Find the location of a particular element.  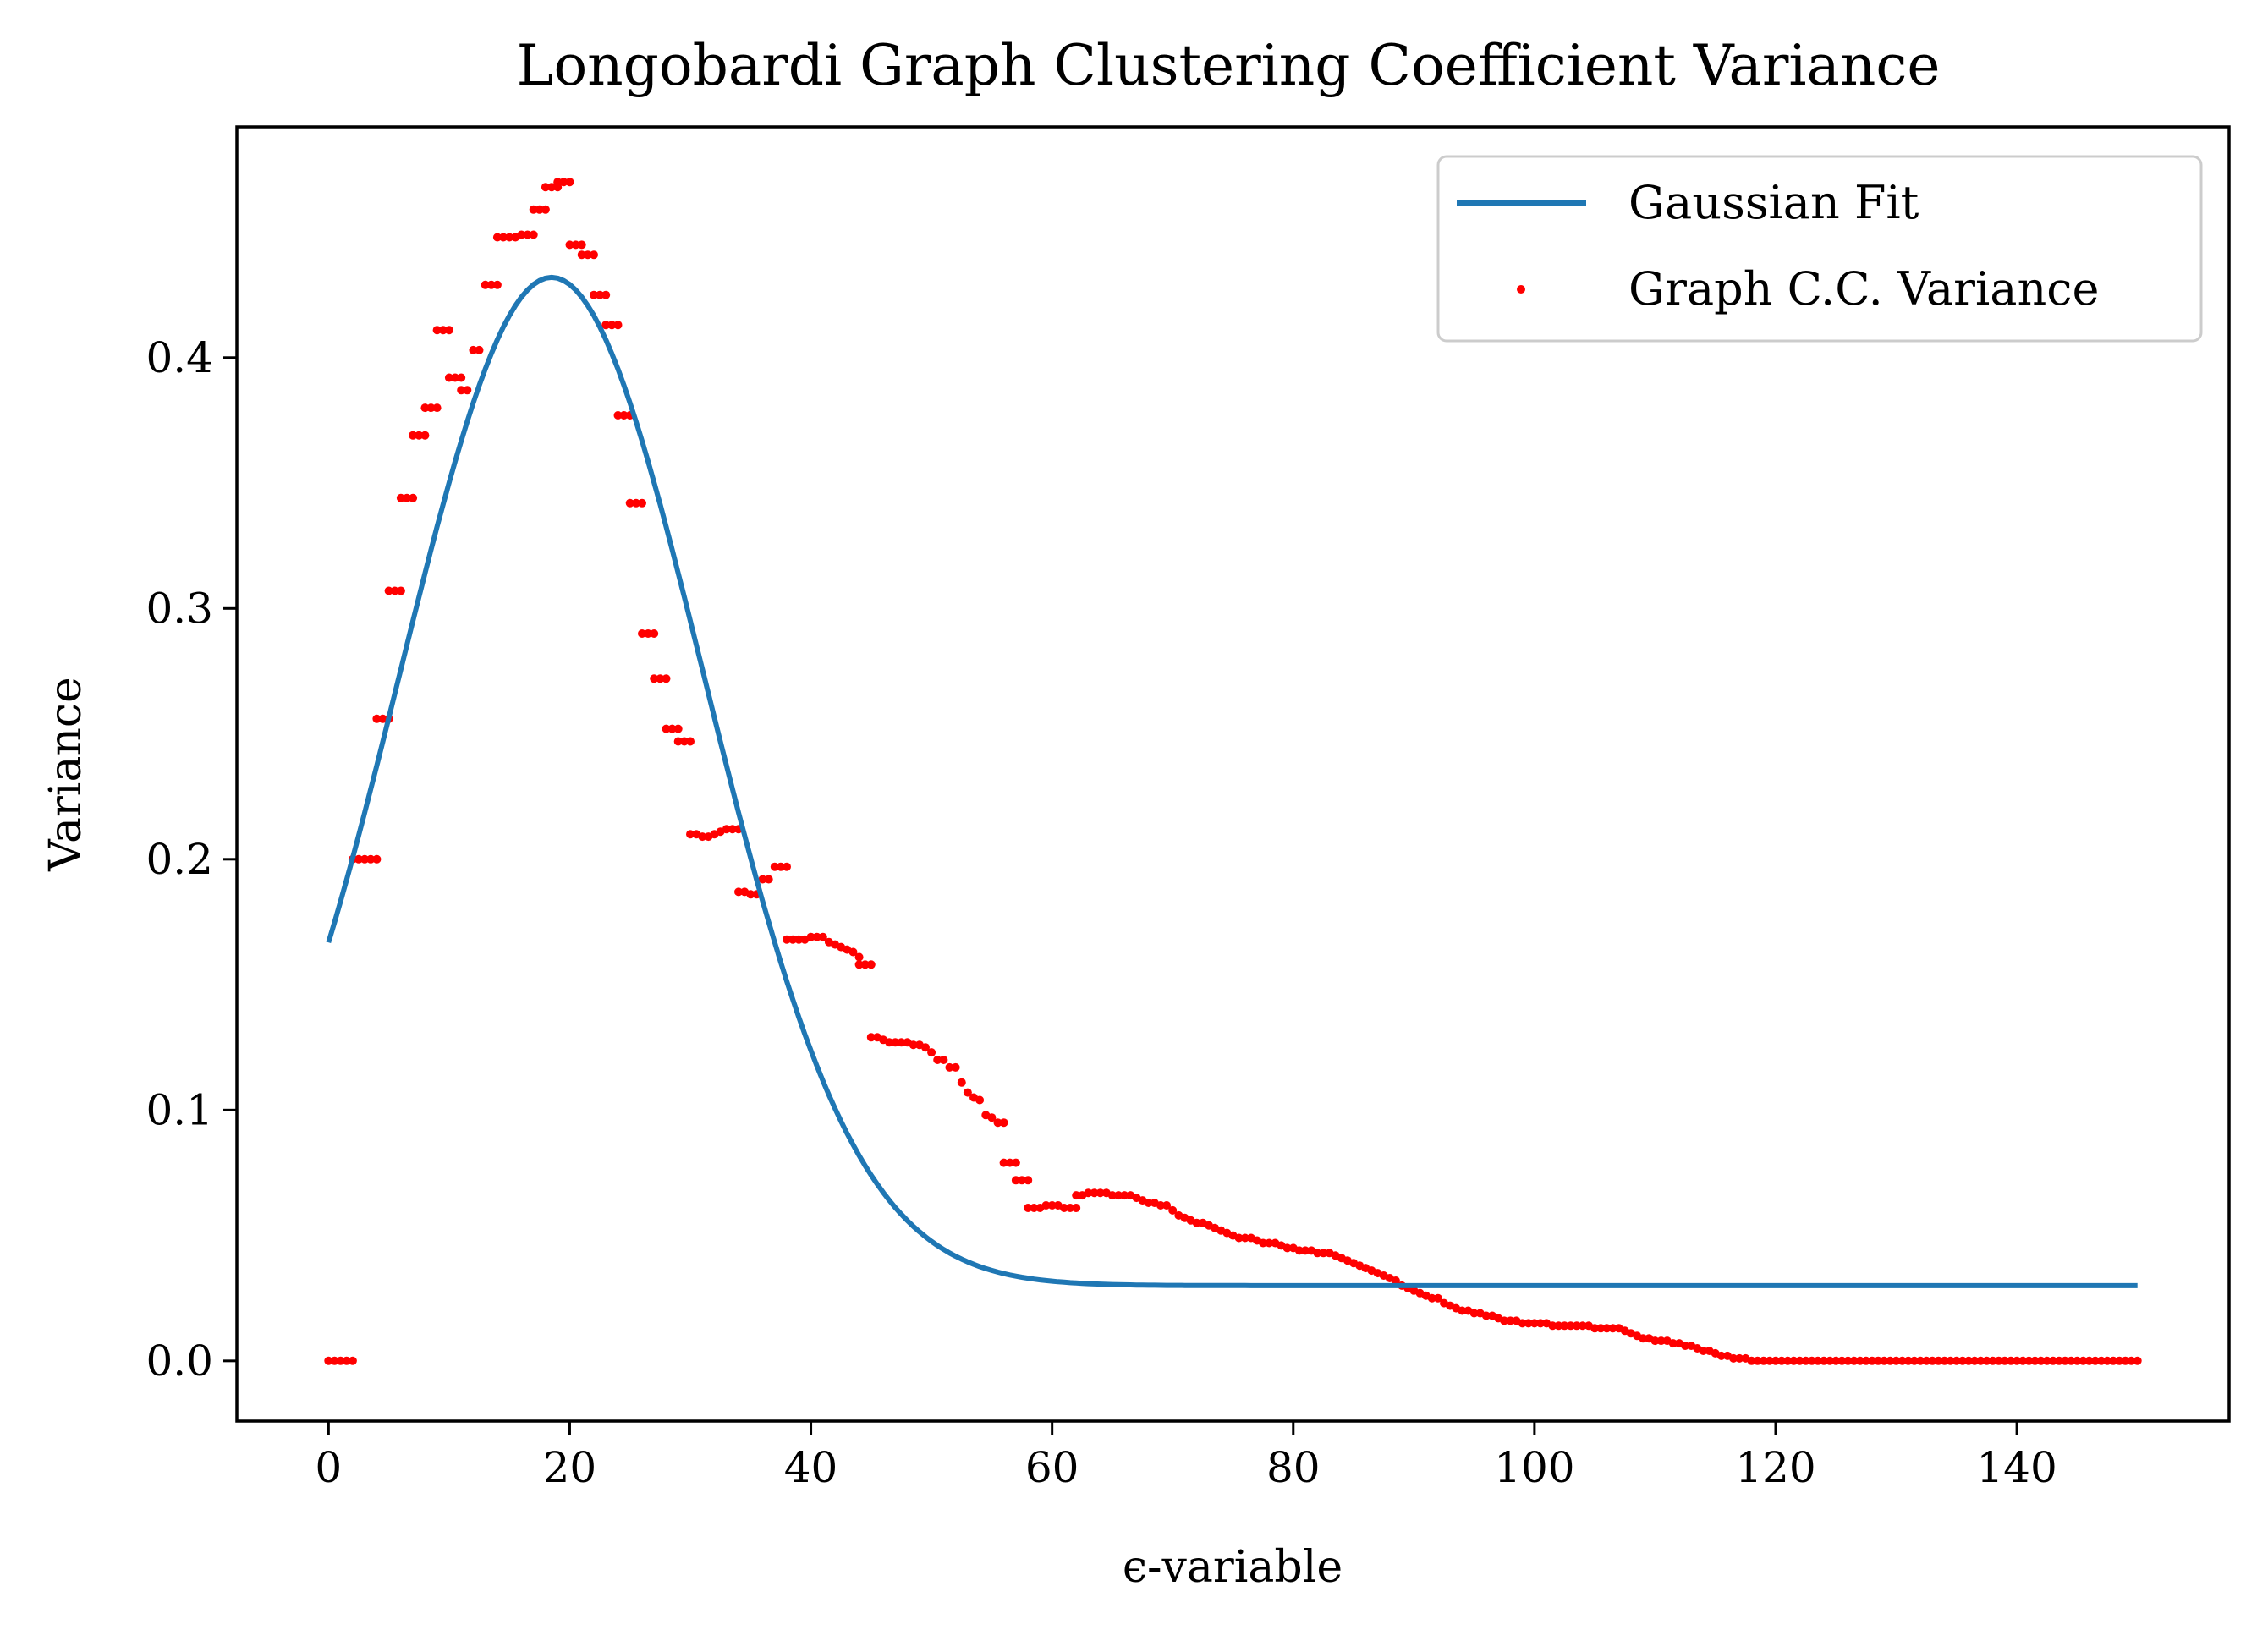

x-tick-label: 100 is located at coordinates (1534, 1467).